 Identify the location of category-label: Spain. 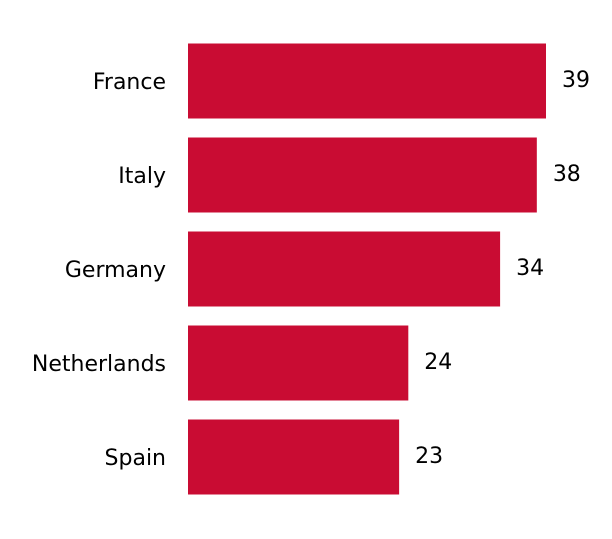
(135, 458).